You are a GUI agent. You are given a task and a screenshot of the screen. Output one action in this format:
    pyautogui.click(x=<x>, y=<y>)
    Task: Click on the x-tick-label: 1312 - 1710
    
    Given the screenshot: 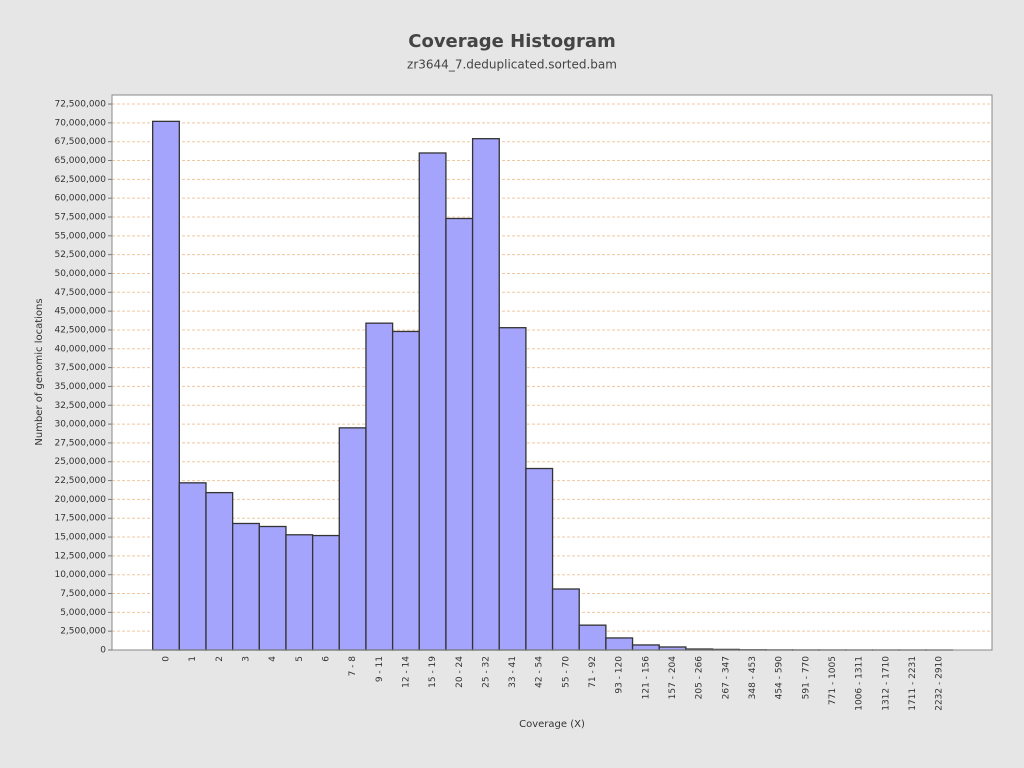 What is the action you would take?
    pyautogui.click(x=886, y=683)
    